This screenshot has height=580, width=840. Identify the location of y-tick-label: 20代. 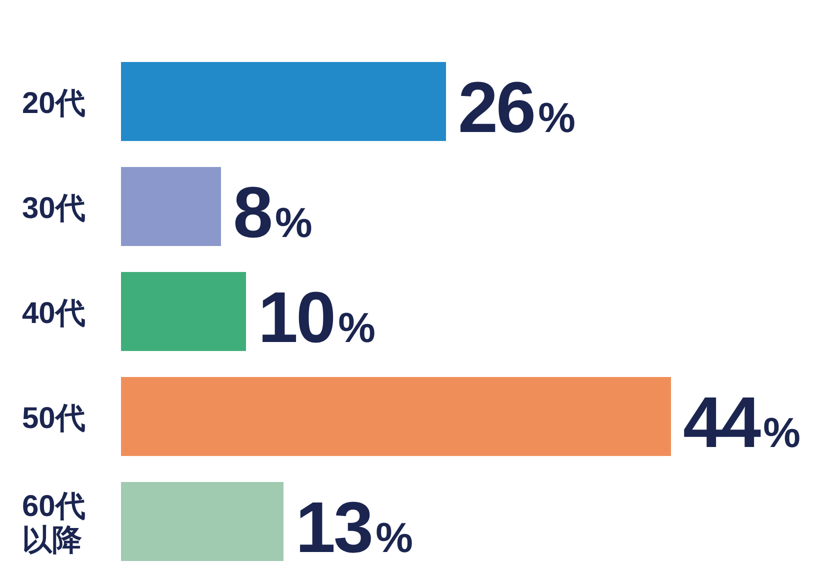
(54, 103).